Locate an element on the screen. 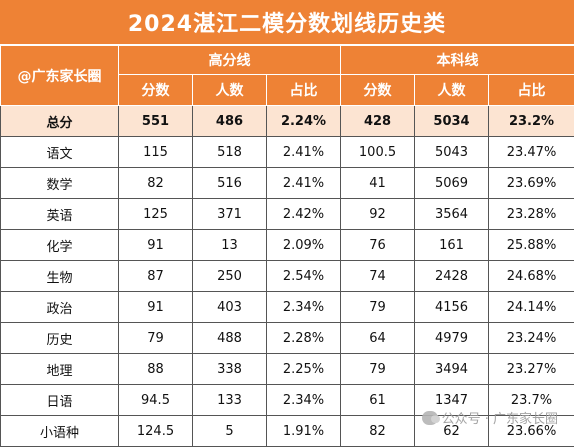 Image resolution: width=574 pixels, height=447 pixels. value-cell: 76 is located at coordinates (378, 245).